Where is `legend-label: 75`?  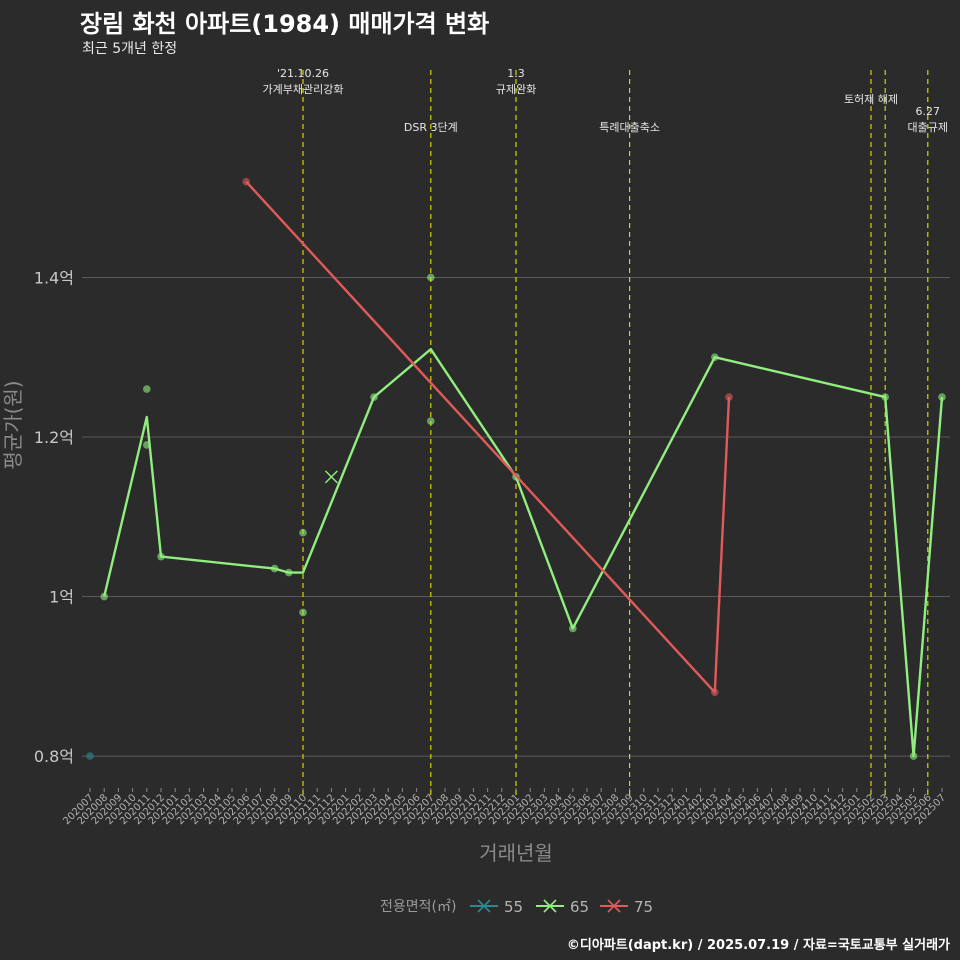
legend-label: 75 is located at coordinates (643, 907).